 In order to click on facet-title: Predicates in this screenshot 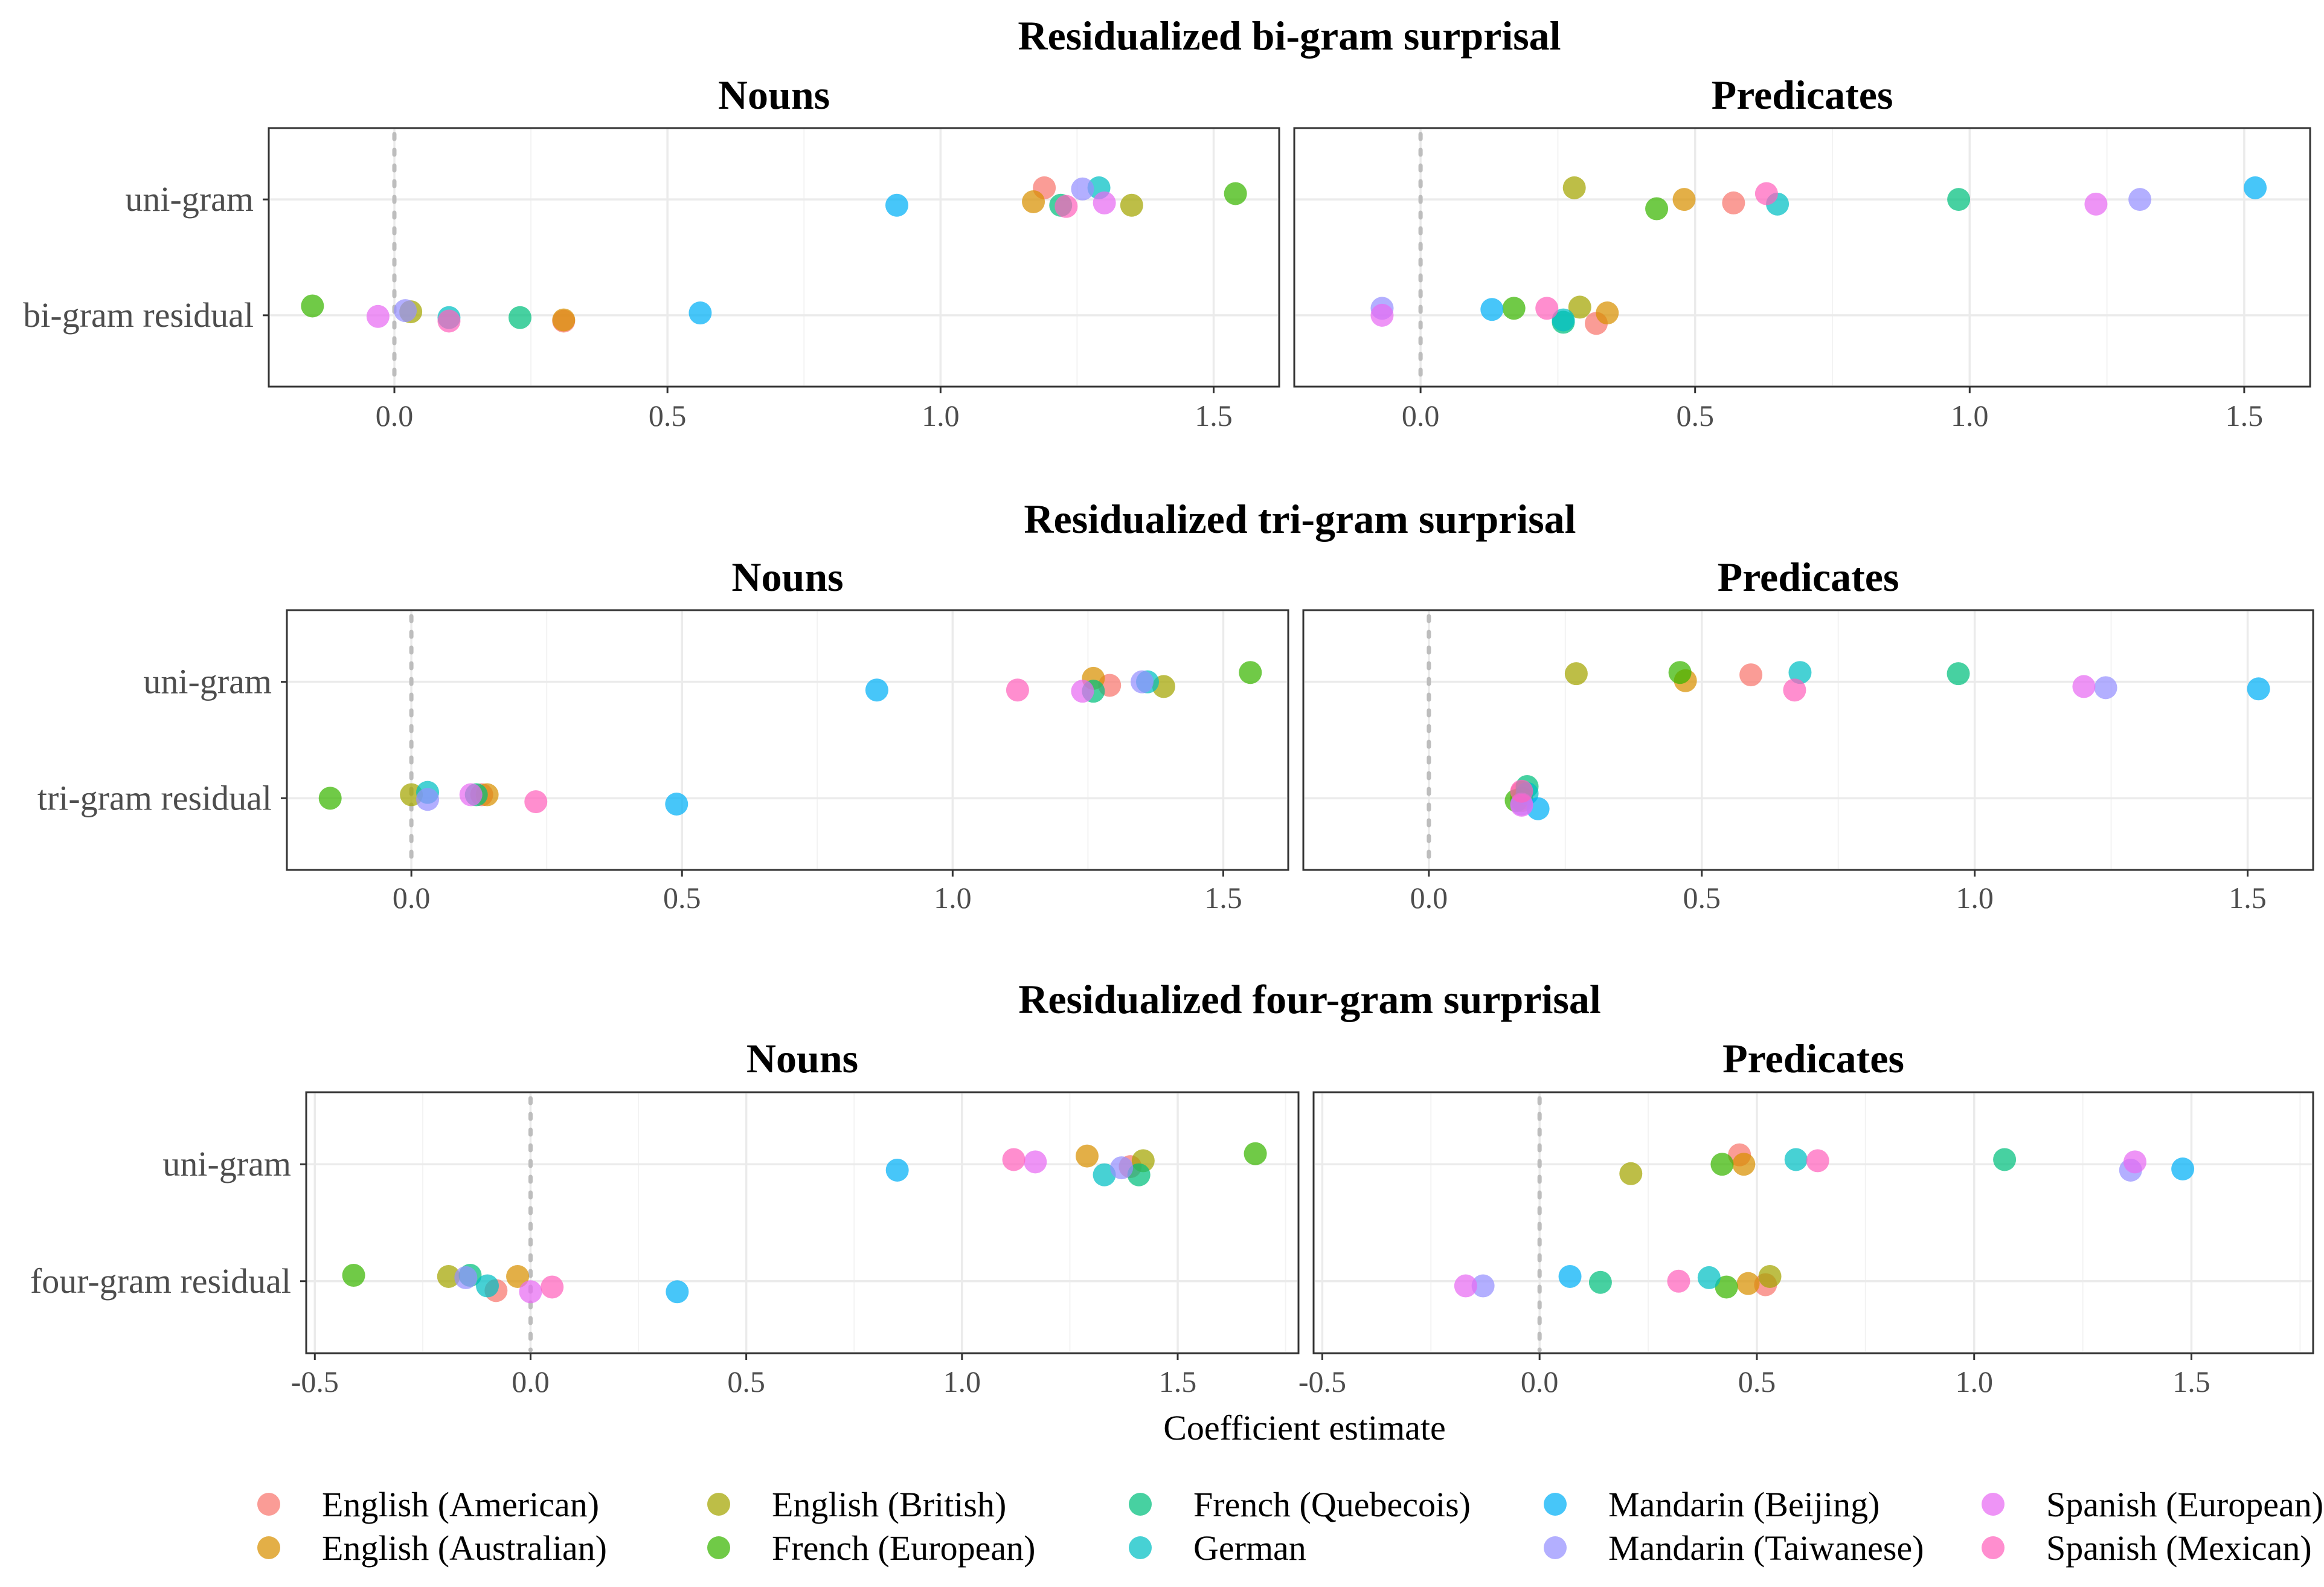, I will do `click(1802, 95)`.